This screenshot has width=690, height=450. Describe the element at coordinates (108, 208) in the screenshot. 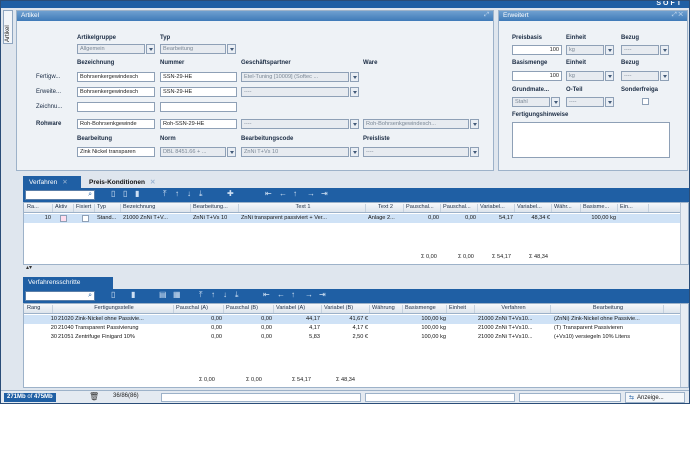

I see `column-header: Typ` at that location.